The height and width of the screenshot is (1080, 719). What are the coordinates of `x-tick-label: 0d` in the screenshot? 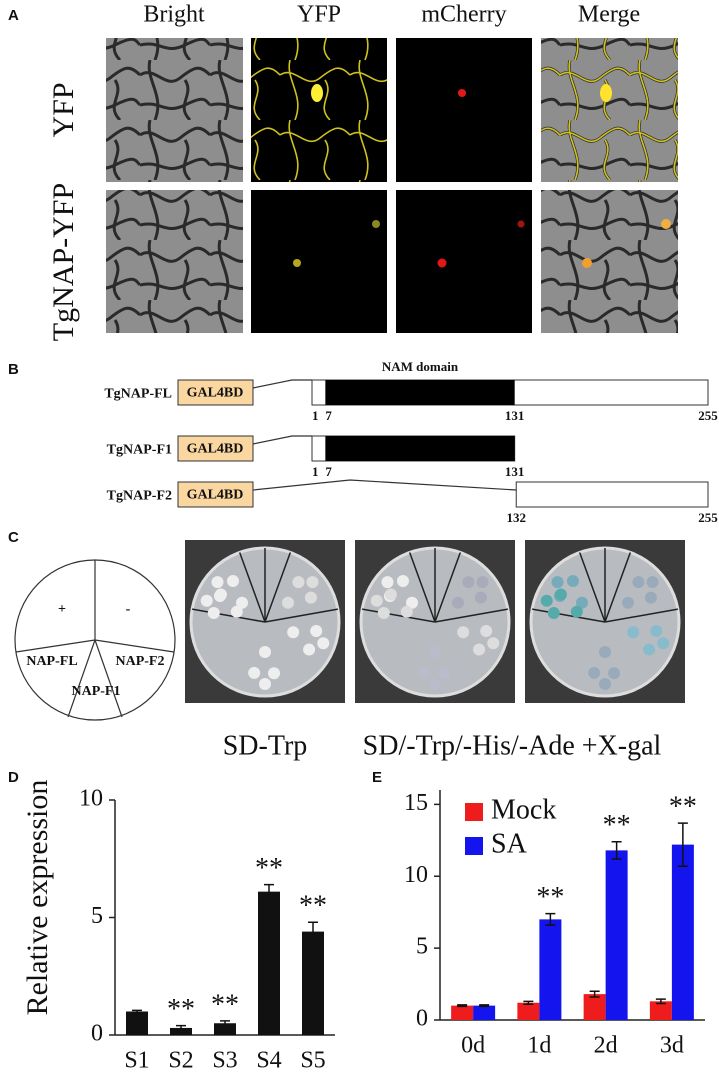 It's located at (473, 1046).